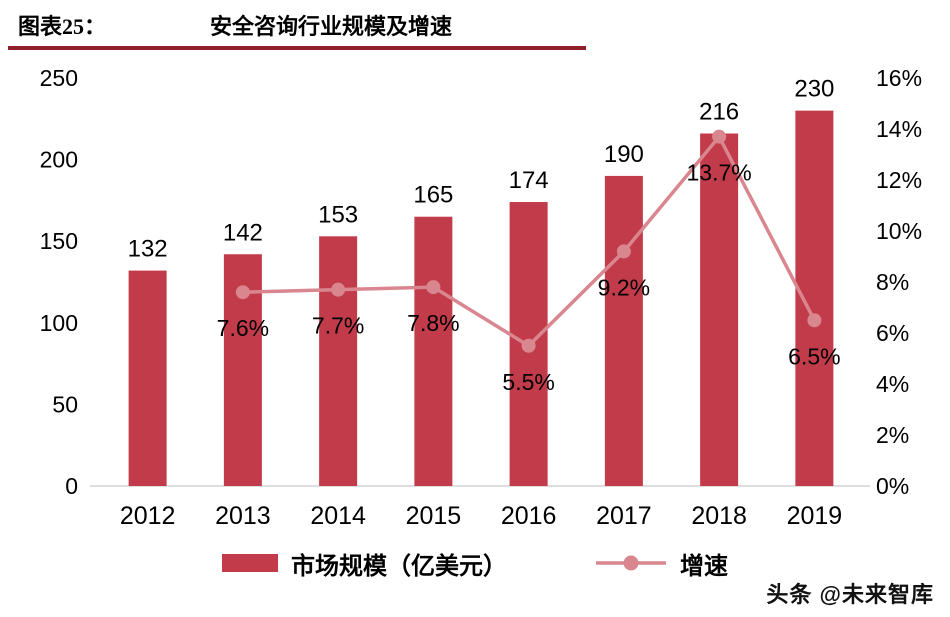  Describe the element at coordinates (892, 333) in the screenshot. I see `right-axis-tick: 6%` at that location.